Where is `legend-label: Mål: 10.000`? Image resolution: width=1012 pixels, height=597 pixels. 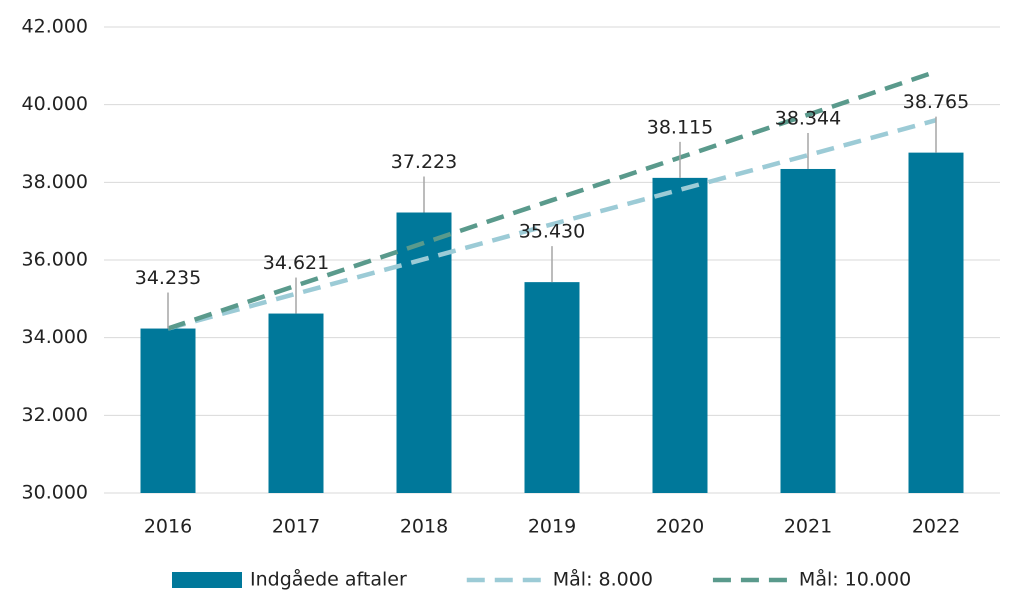
legend-label: Mål: 10.000 is located at coordinates (855, 579).